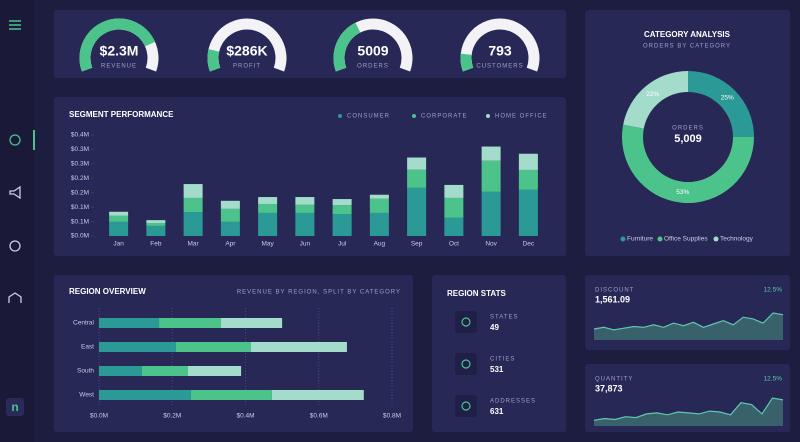  Describe the element at coordinates (194, 244) in the screenshot. I see `x-tick-label: Mar` at that location.